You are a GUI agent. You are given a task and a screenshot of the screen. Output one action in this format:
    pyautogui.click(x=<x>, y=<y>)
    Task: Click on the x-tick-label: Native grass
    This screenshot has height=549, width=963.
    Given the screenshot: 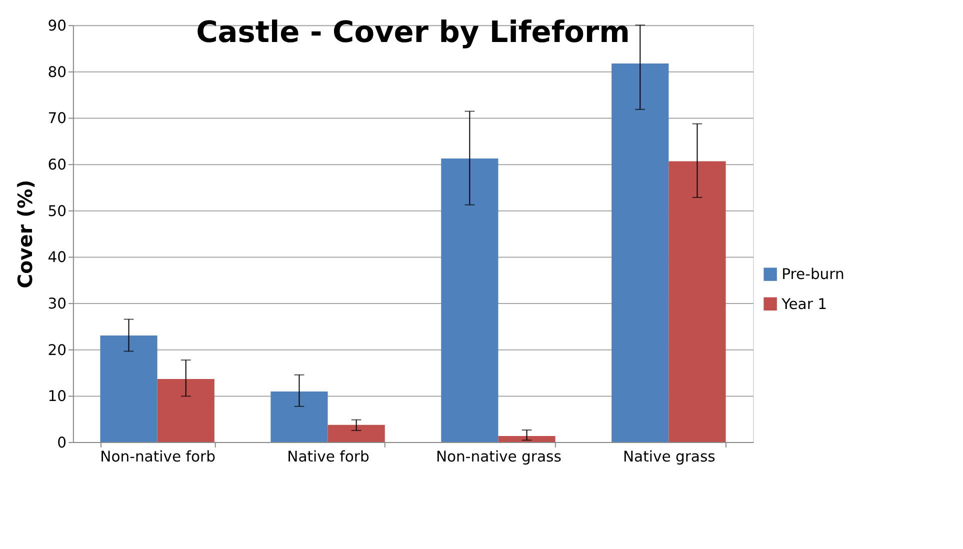 What is the action you would take?
    pyautogui.click(x=669, y=457)
    